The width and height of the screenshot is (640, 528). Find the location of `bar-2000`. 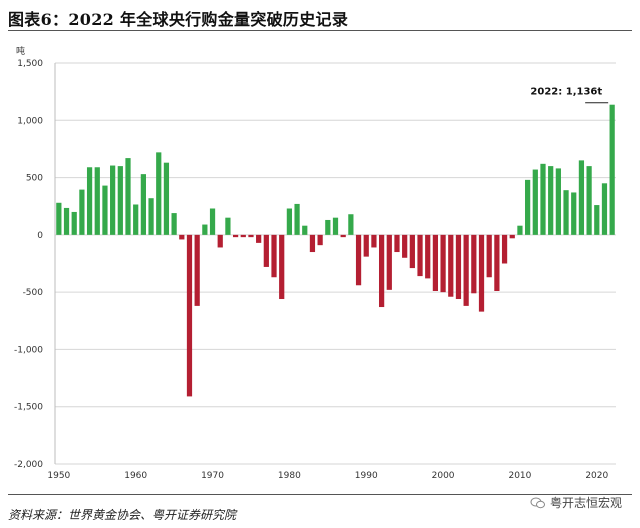

bar-2000 is located at coordinates (443, 263).